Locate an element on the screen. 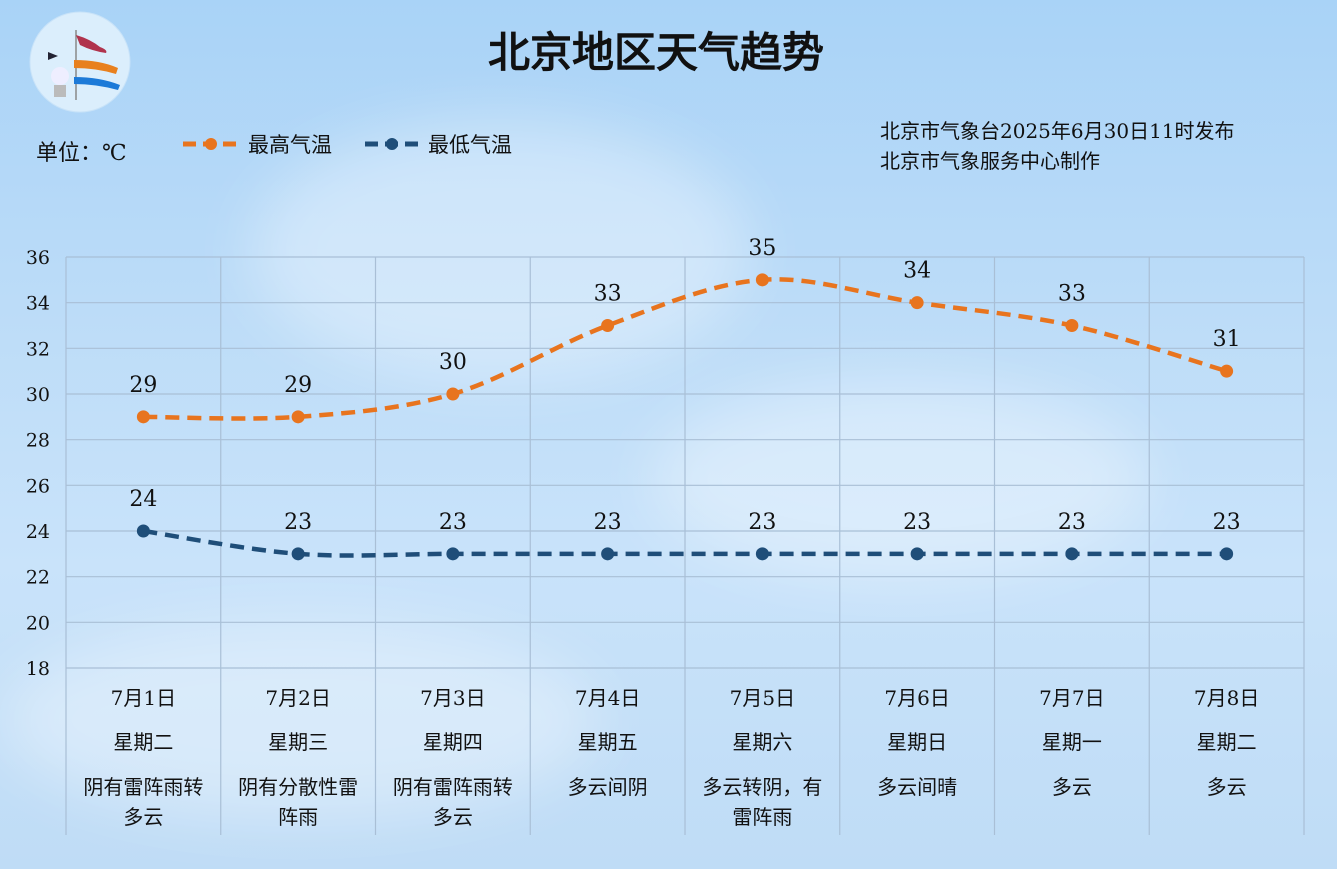  x-tick-weekday: 星期六 is located at coordinates (762, 742).